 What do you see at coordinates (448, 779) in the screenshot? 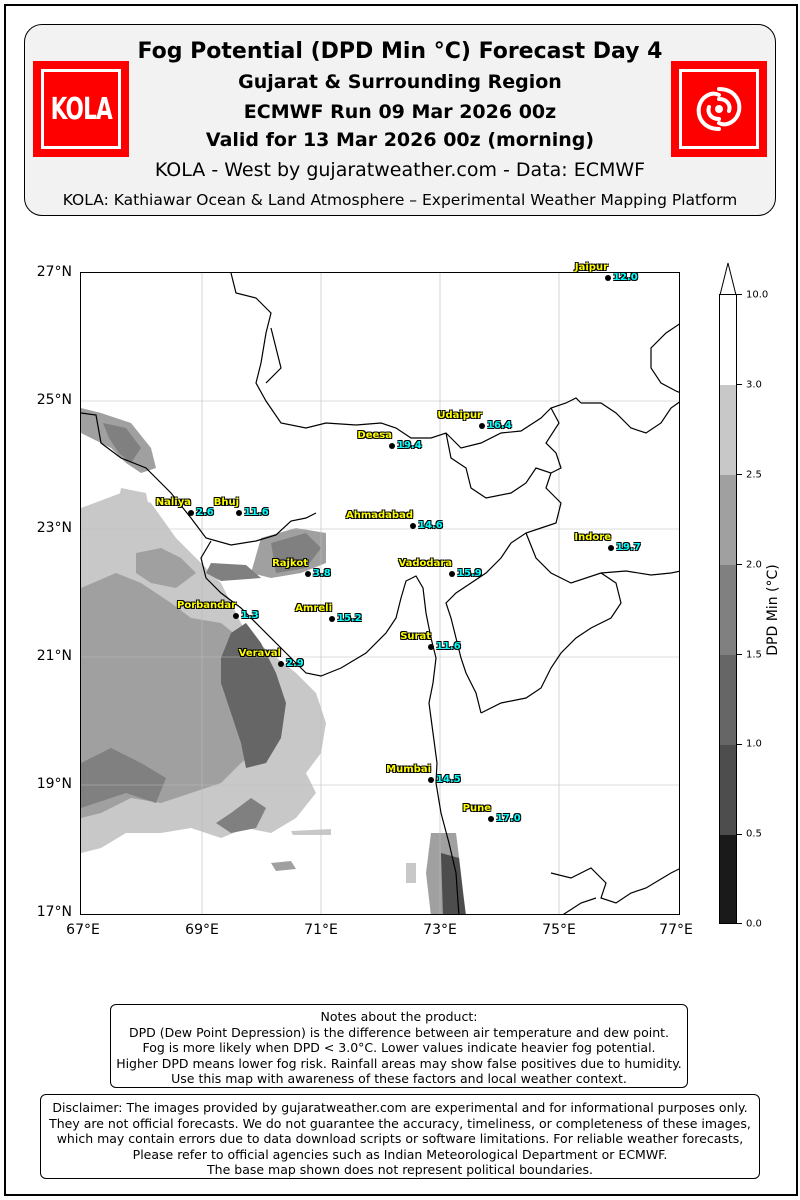
I see `city-dpd-value: 14.5` at bounding box center [448, 779].